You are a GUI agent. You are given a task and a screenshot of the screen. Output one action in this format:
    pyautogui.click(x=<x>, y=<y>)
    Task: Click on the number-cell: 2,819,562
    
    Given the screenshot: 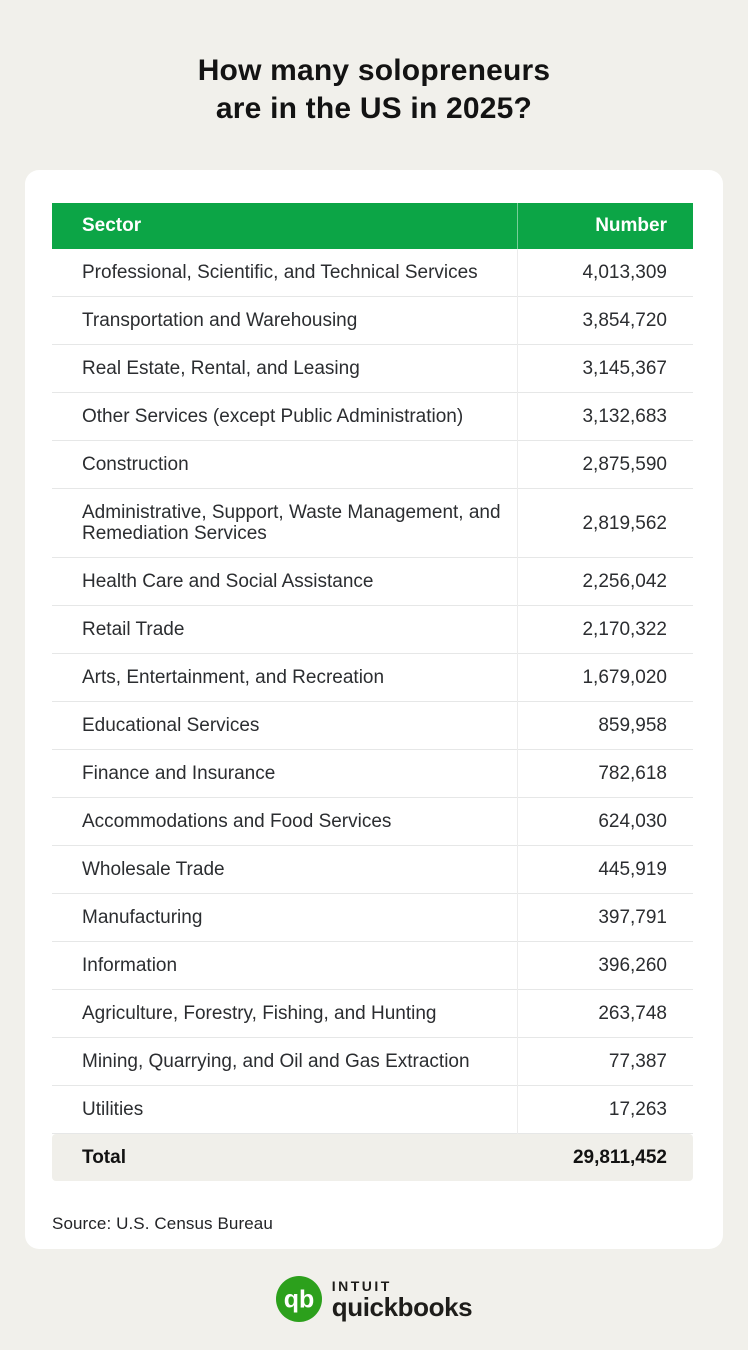 What is the action you would take?
    pyautogui.click(x=604, y=523)
    